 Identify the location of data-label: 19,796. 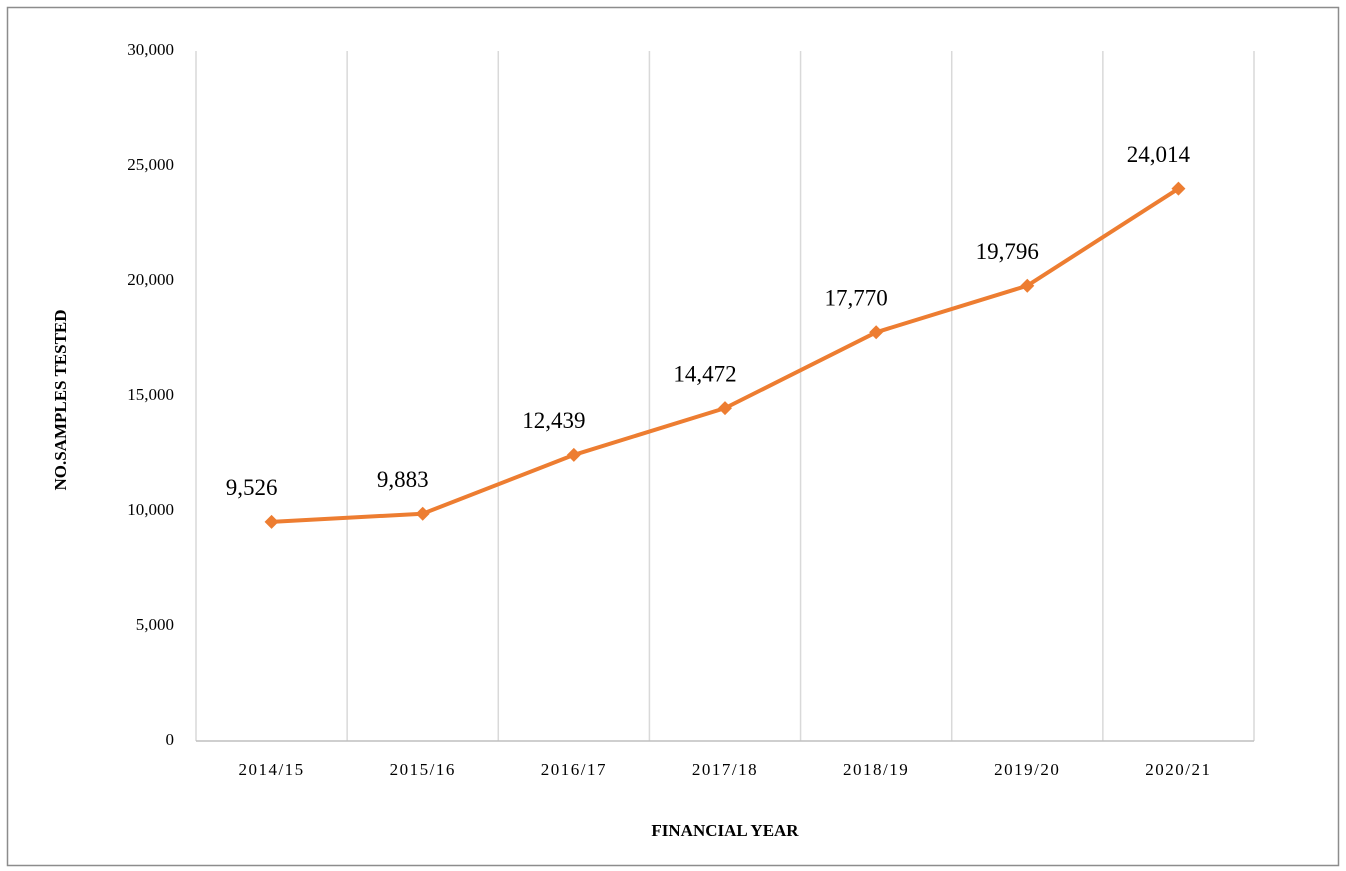
(1007, 251).